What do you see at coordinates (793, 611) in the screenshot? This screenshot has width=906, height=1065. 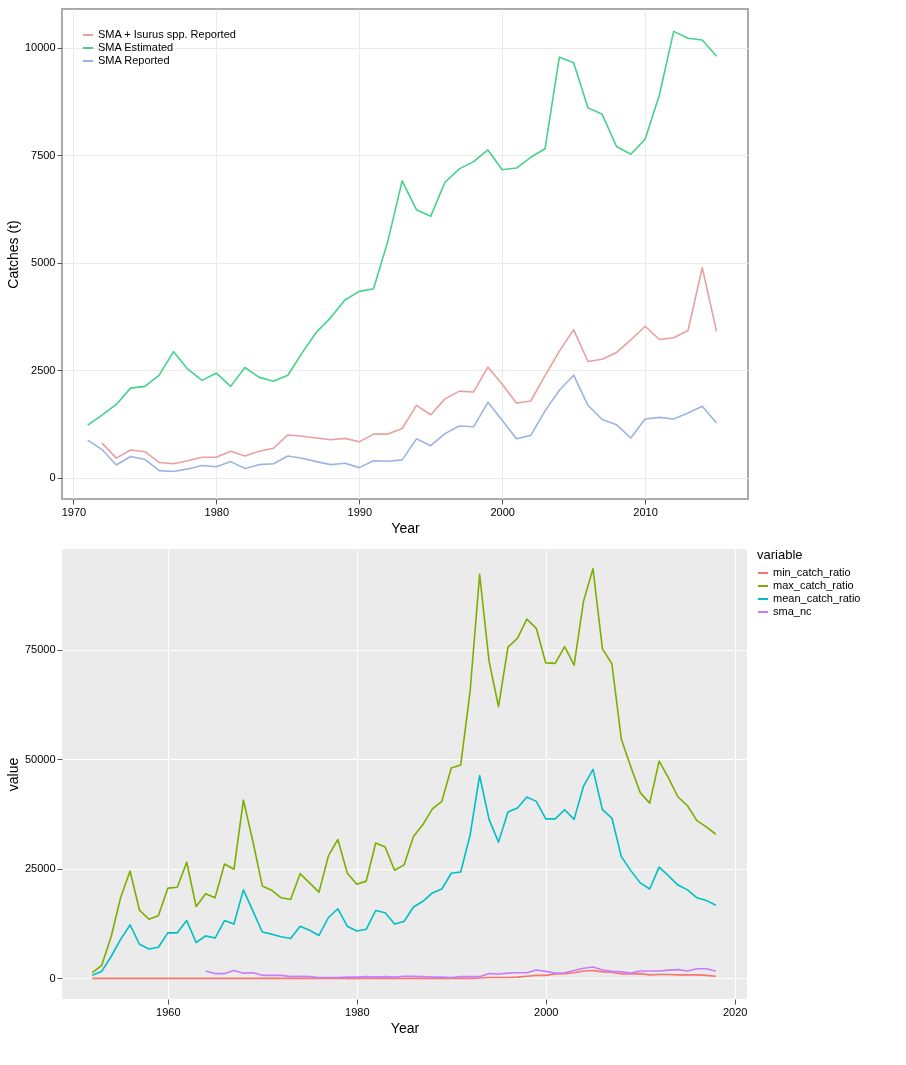 I see `legend-label: sma_nc` at bounding box center [793, 611].